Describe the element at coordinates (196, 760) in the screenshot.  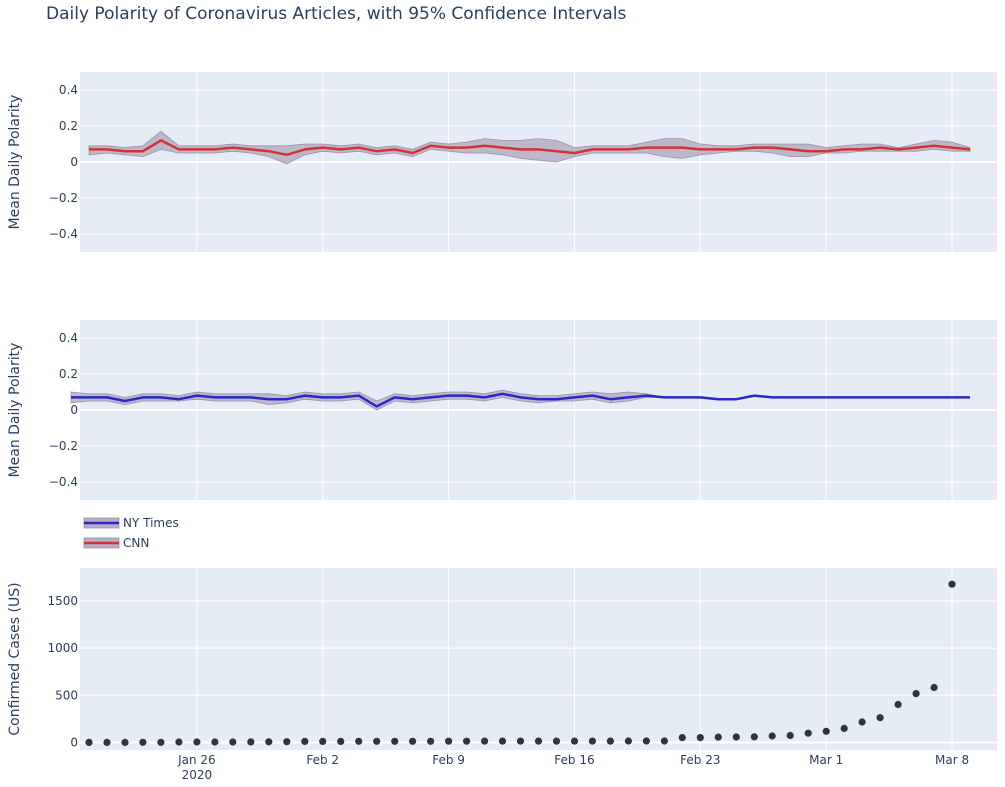
I see `x-tick-label: Jan 26` at that location.